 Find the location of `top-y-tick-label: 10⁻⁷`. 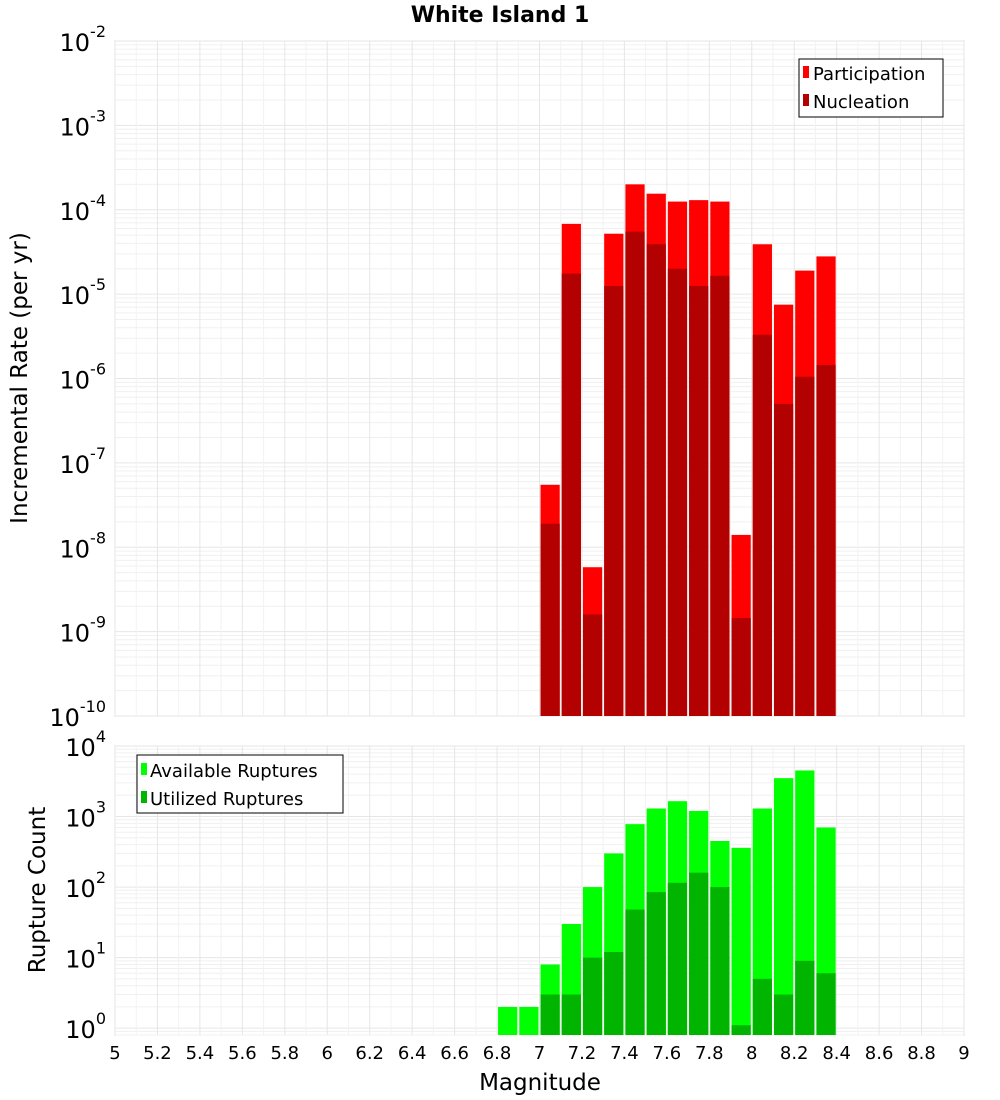

top-y-tick-label: 10⁻⁷ is located at coordinates (83, 461).